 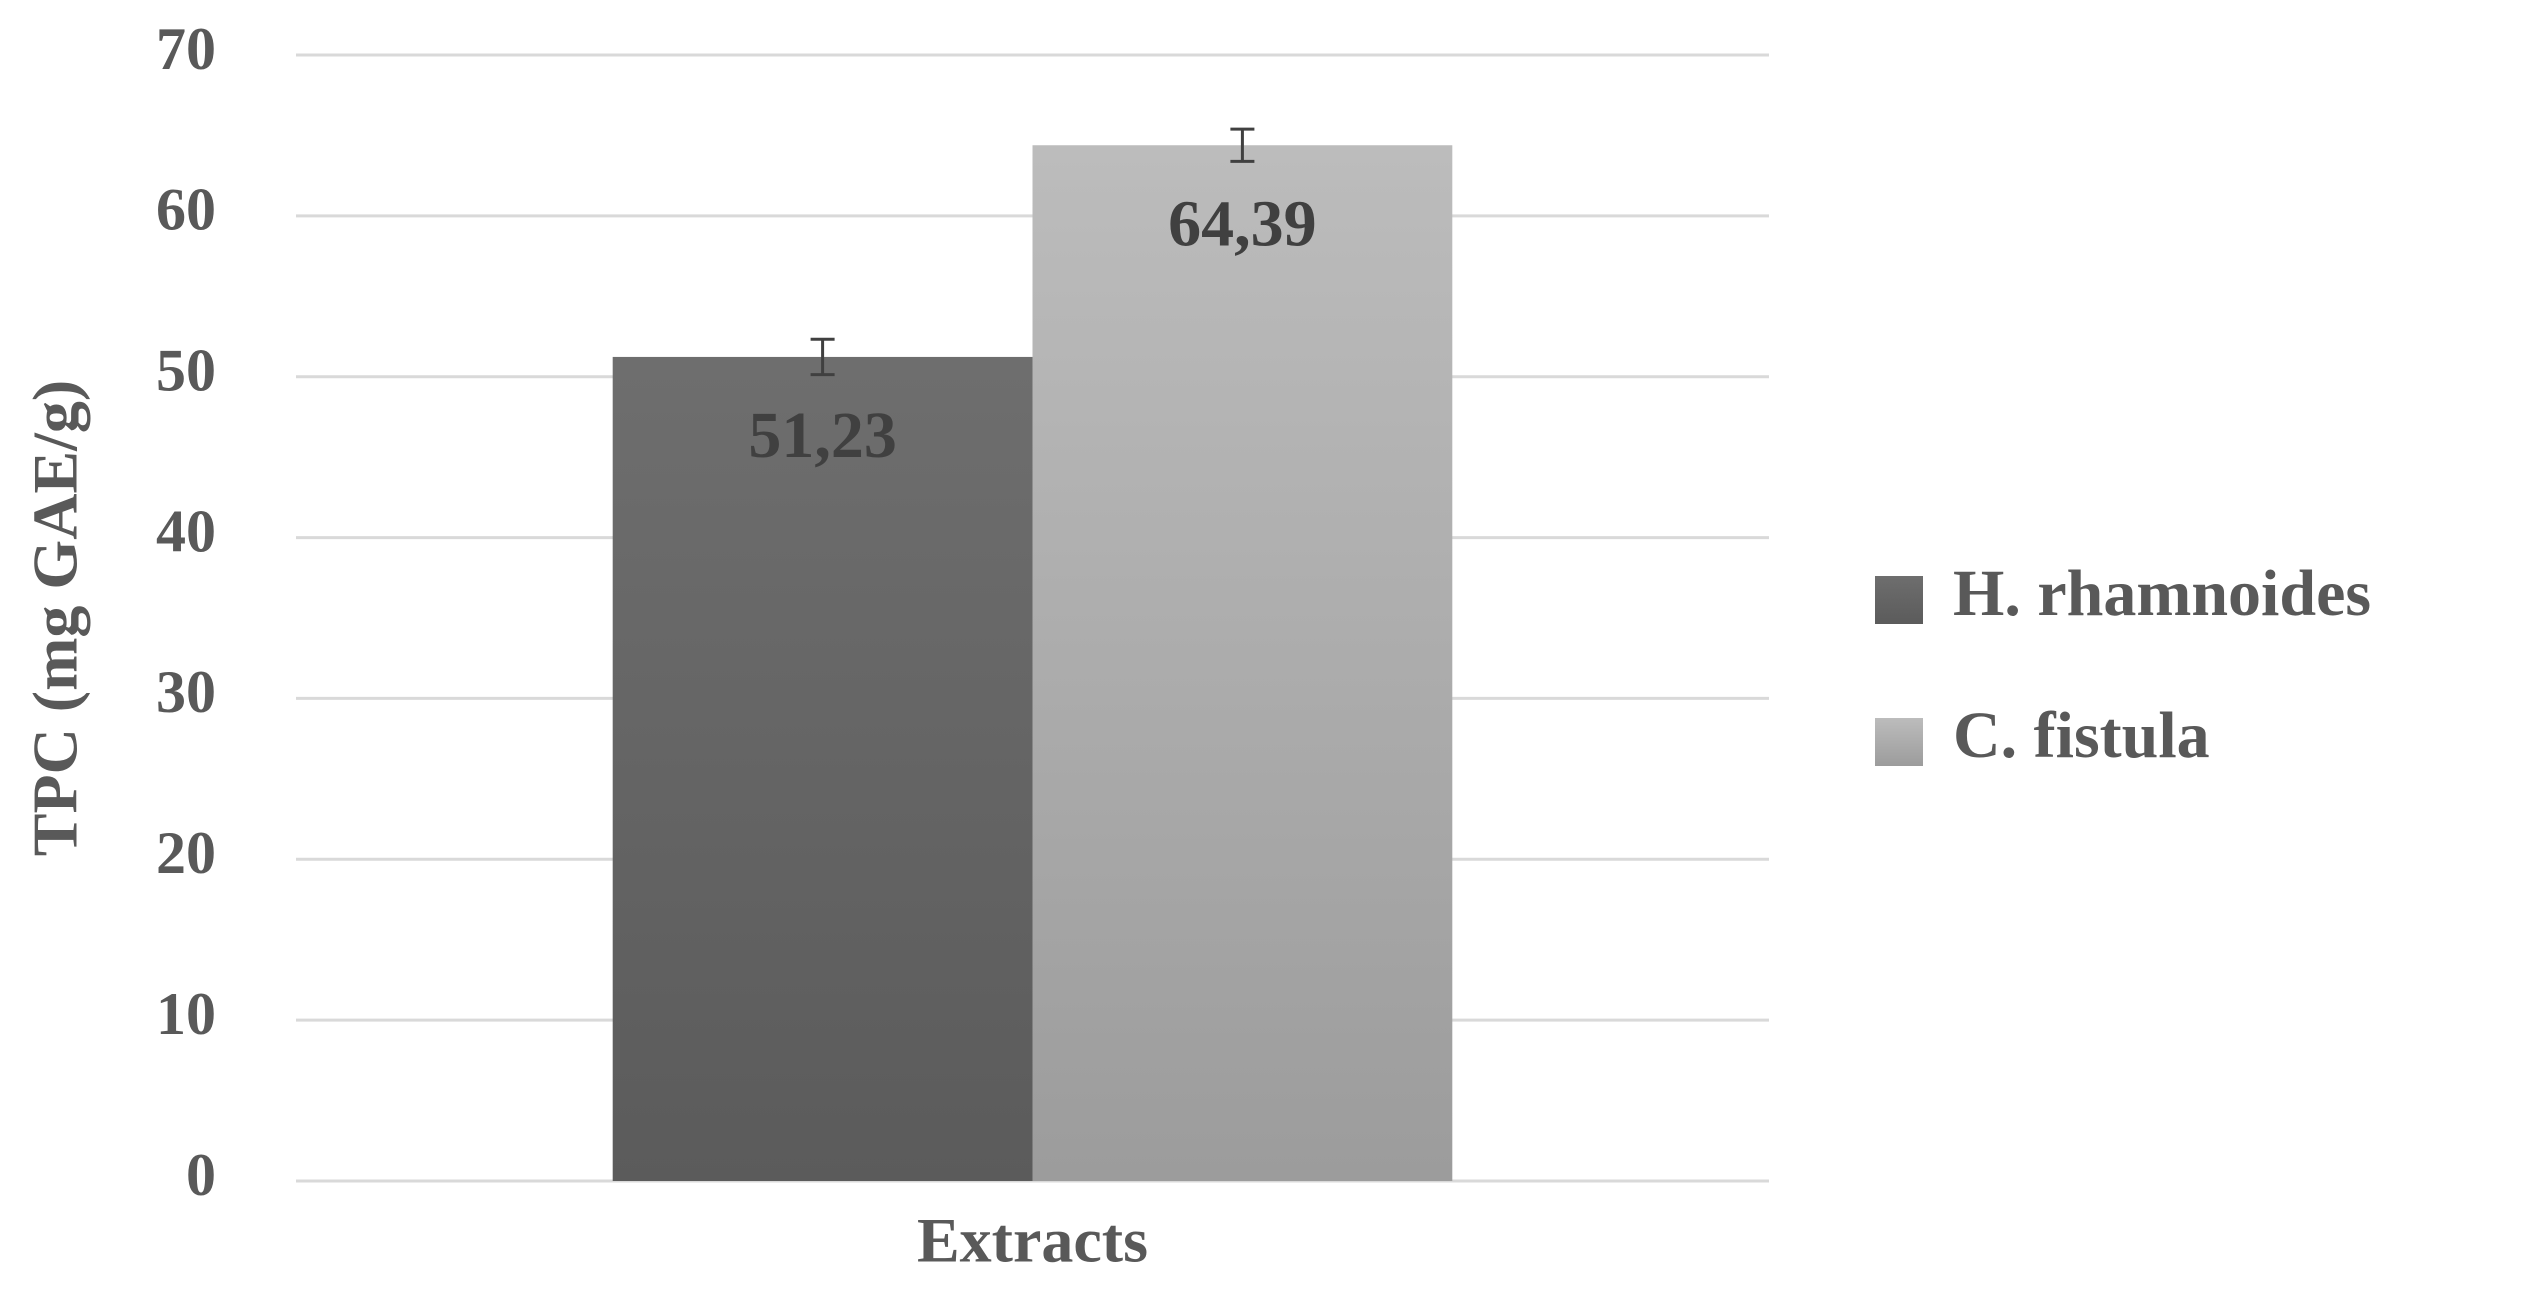 I want to click on y-tick-label: 20, so click(x=186, y=853).